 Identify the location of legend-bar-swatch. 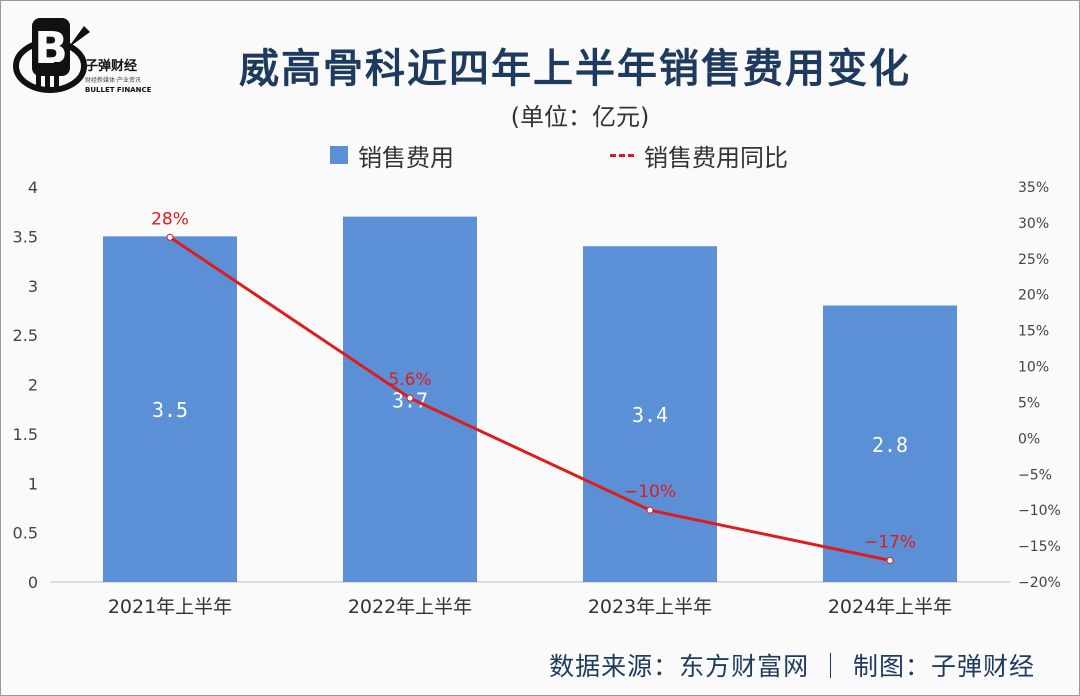
(339, 155).